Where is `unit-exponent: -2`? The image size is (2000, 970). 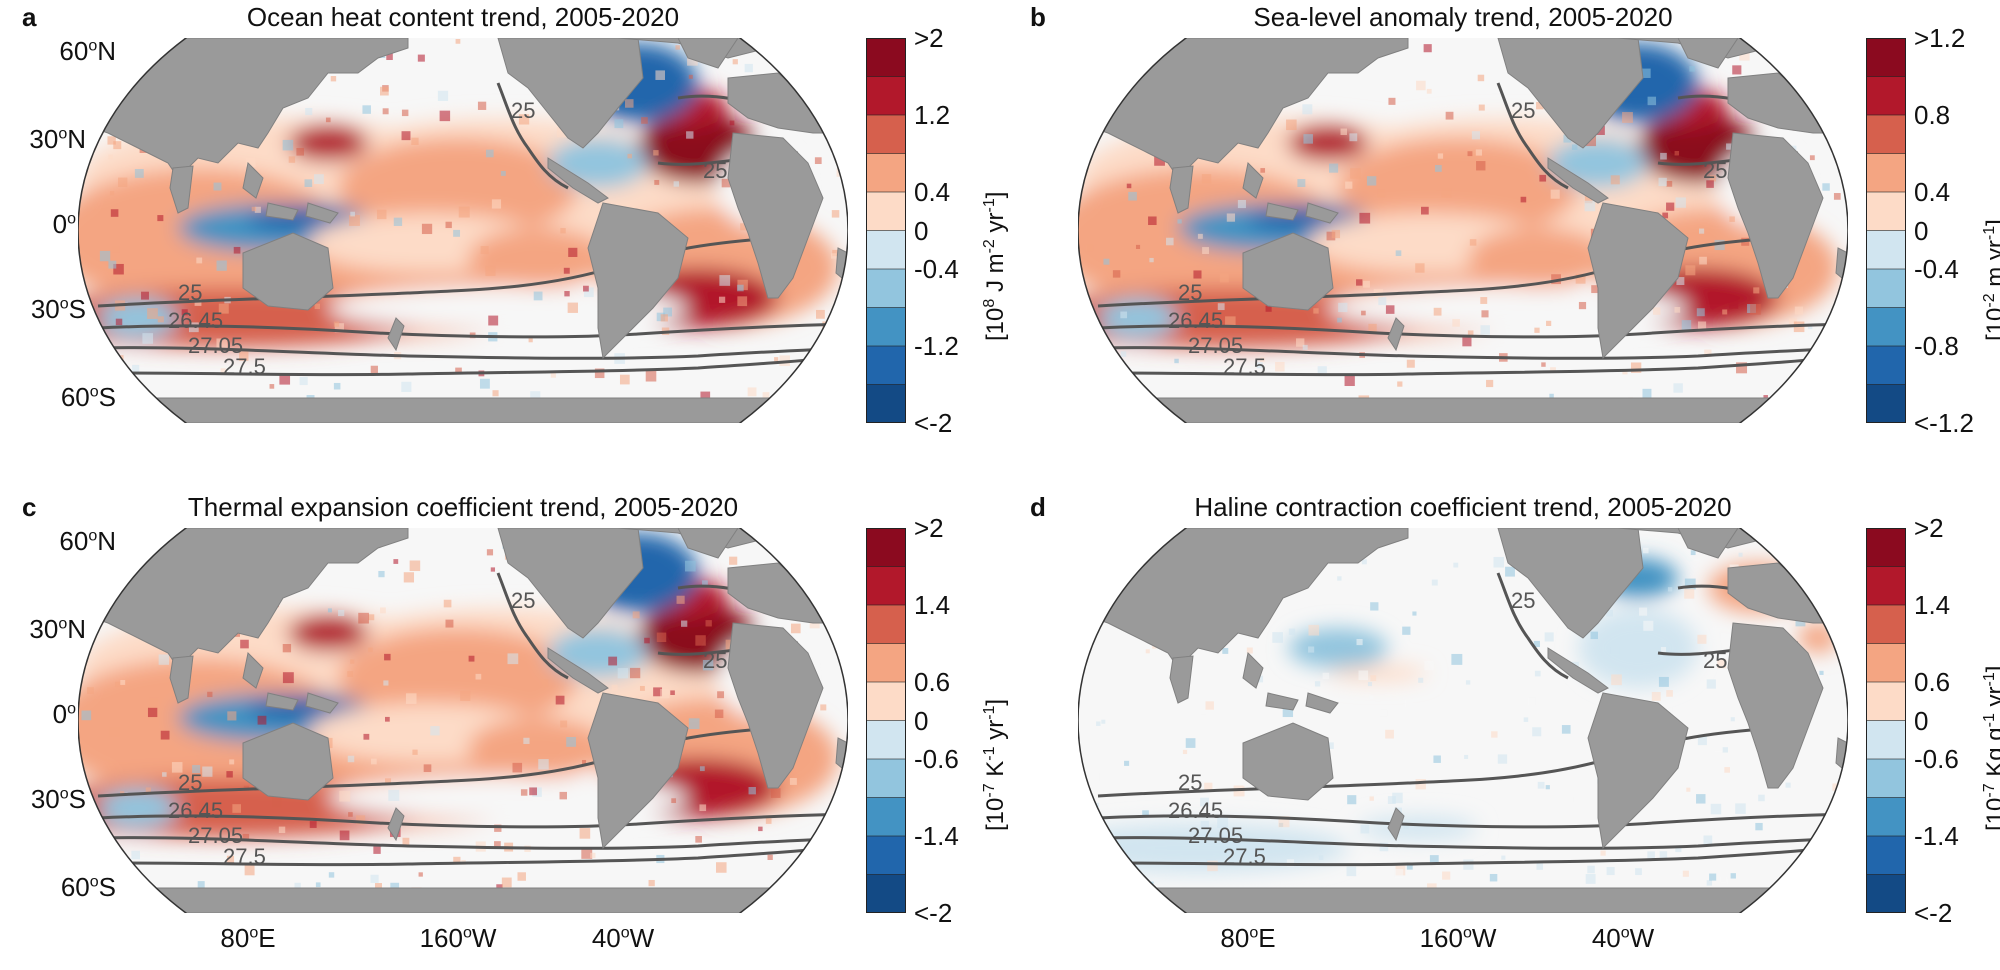 unit-exponent: -2 is located at coordinates (1989, 300).